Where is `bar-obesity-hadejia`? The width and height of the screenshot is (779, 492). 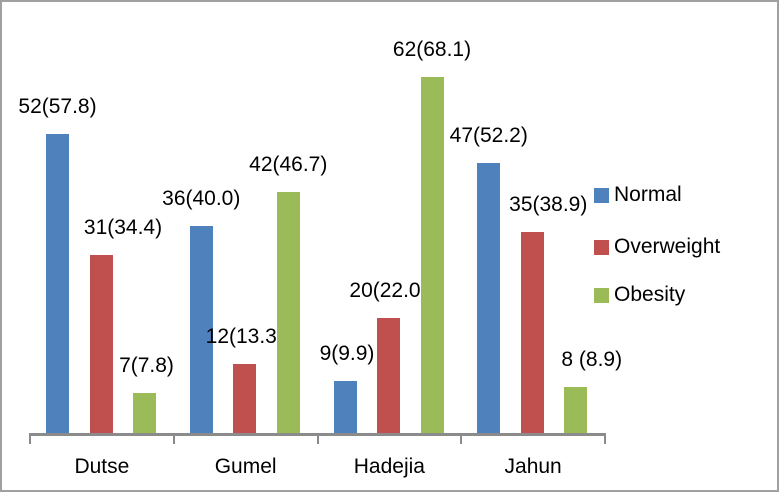
bar-obesity-hadejia is located at coordinates (432, 254).